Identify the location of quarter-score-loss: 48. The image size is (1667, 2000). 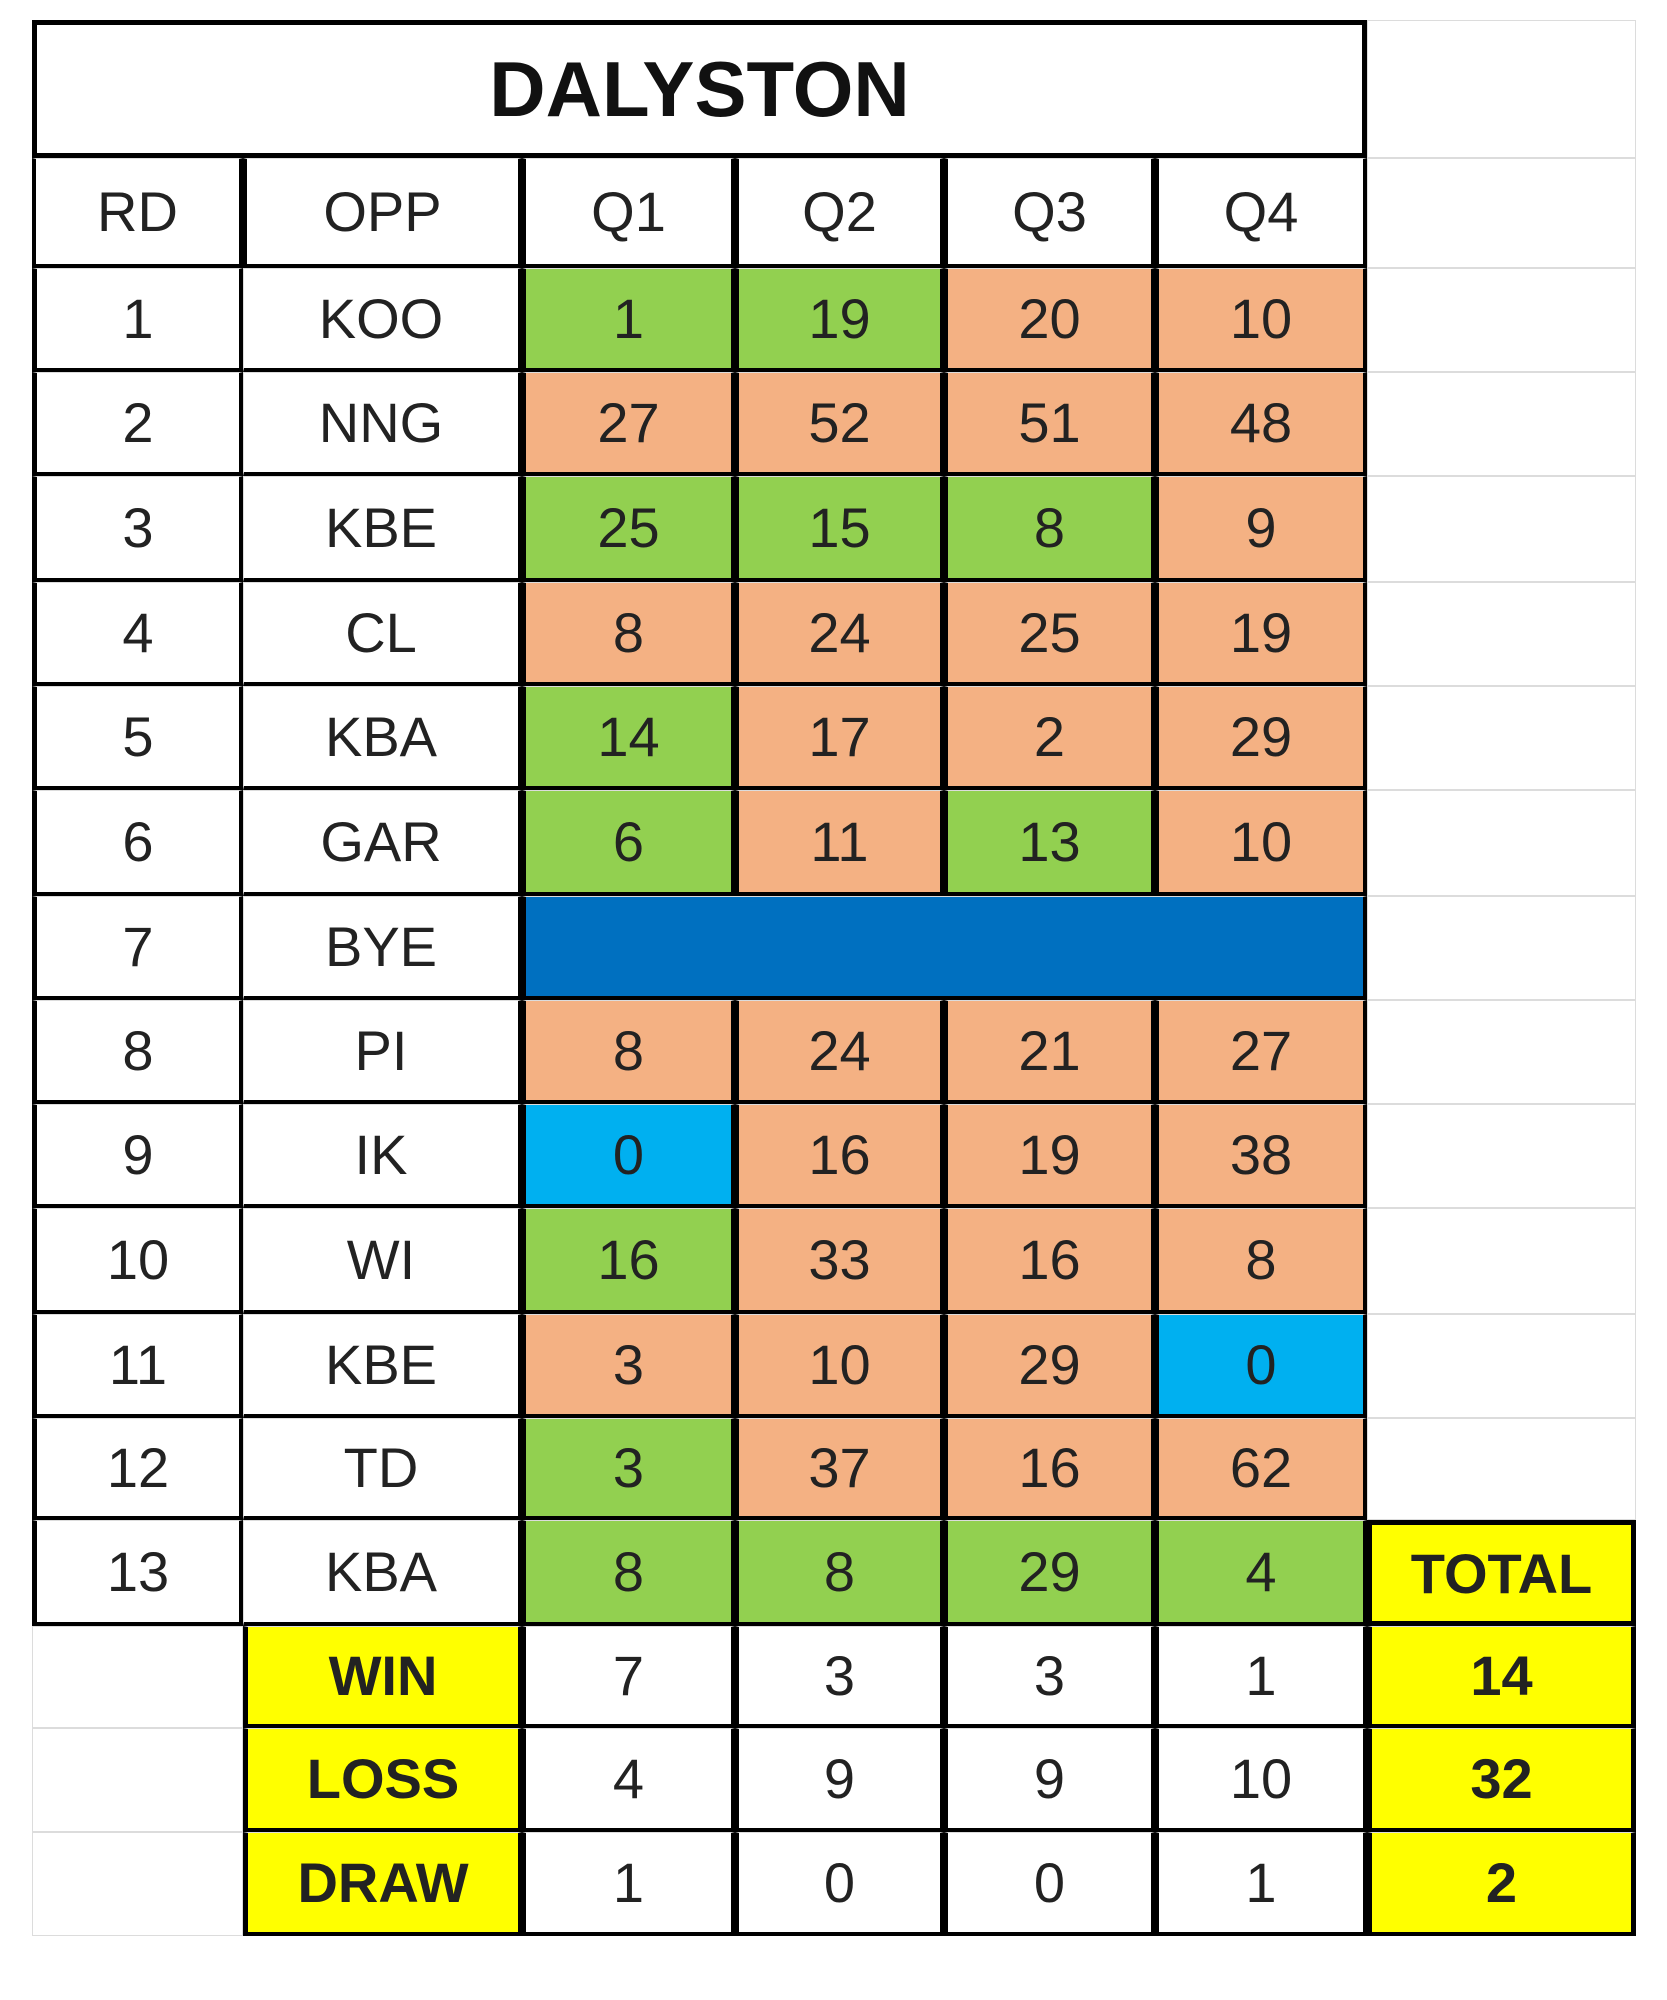
(1261, 424).